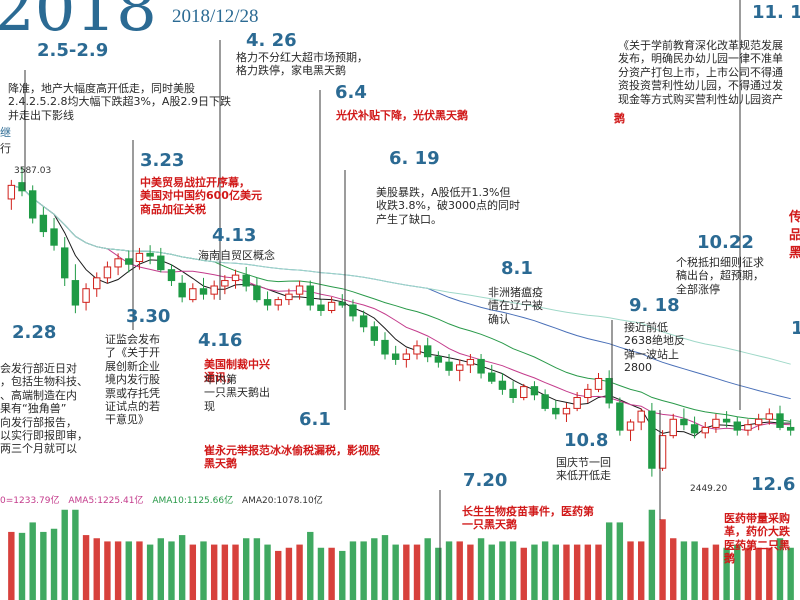 Image resolution: width=800 pixels, height=600 pixels. I want to click on edge-right-2: 品, so click(794, 235).